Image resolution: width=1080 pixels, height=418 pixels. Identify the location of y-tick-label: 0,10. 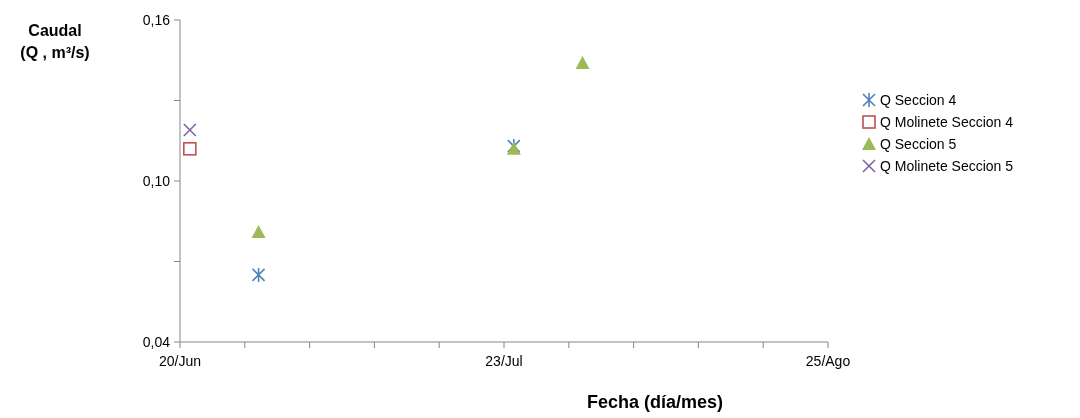
(156, 180).